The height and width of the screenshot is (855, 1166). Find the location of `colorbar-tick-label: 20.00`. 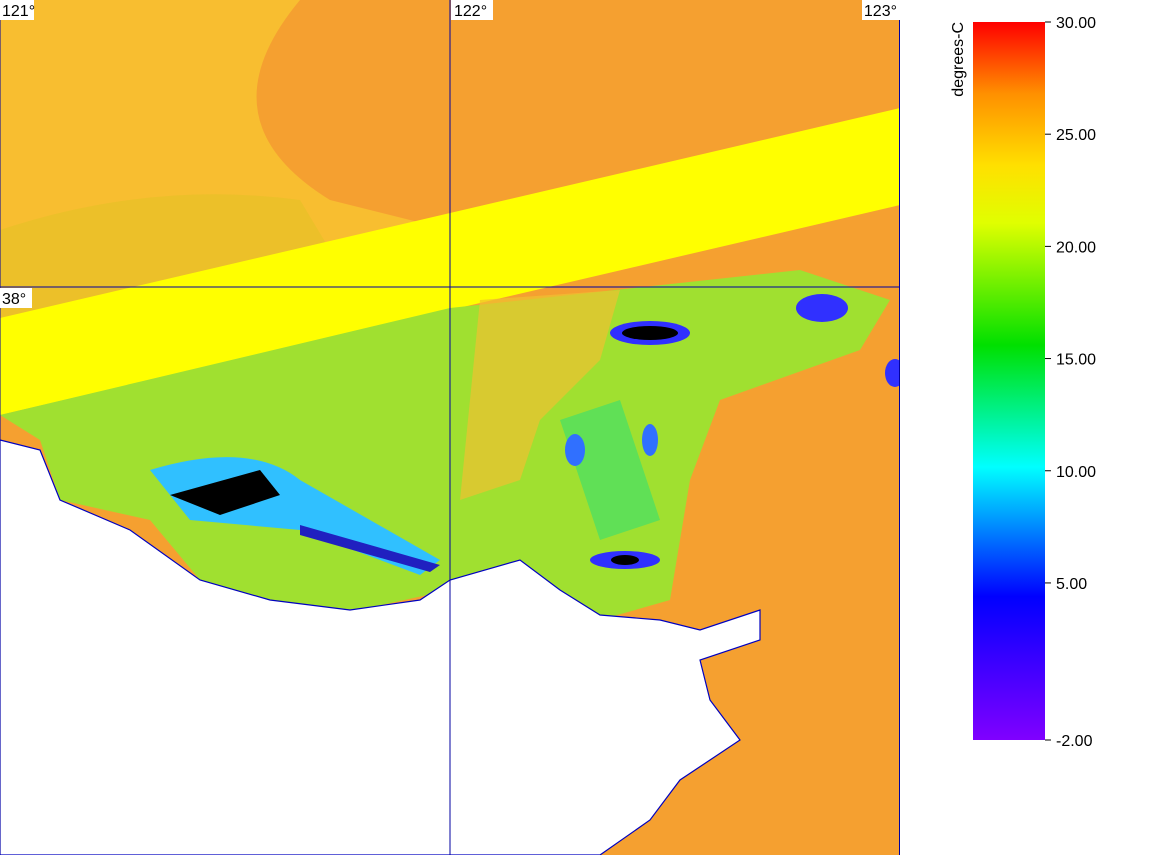

colorbar-tick-label: 20.00 is located at coordinates (1076, 247).